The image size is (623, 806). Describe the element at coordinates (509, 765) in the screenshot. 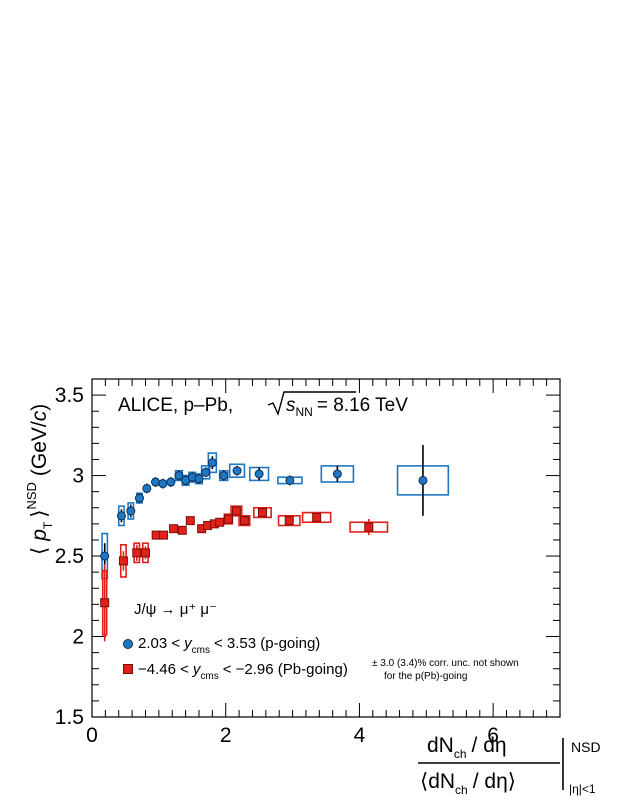

I see `x-axis-title: dNch / dη ⟨dNch / dη⟩ NSD |η|<1` at that location.